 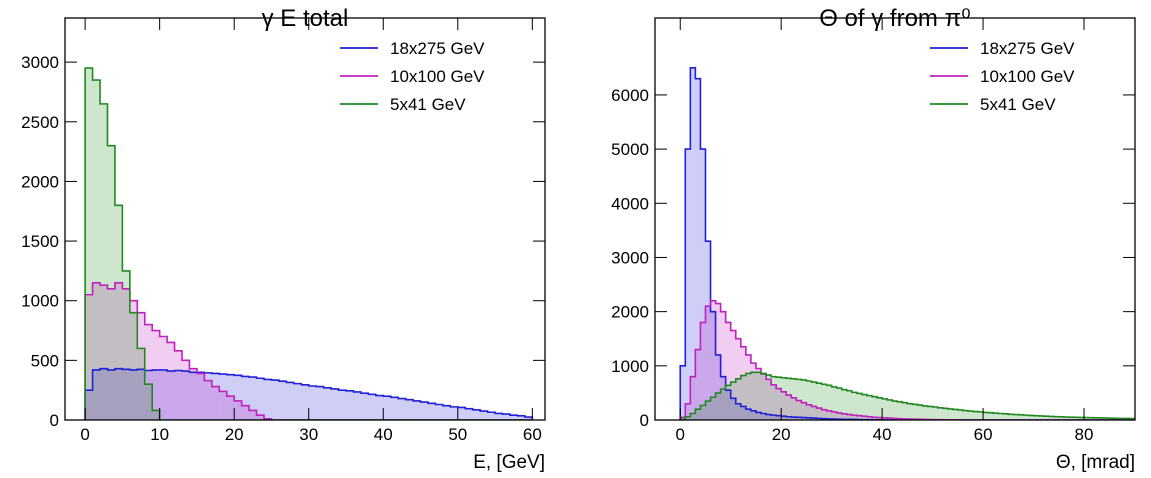 What do you see at coordinates (630, 312) in the screenshot?
I see `y-tick-label: 2000` at bounding box center [630, 312].